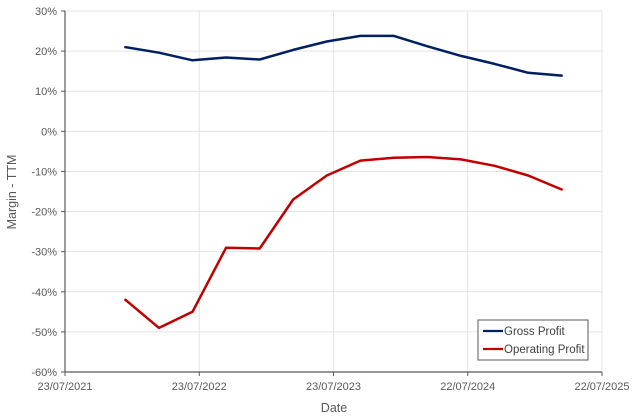  I want to click on y-tick-label: 30%, so click(46, 12).